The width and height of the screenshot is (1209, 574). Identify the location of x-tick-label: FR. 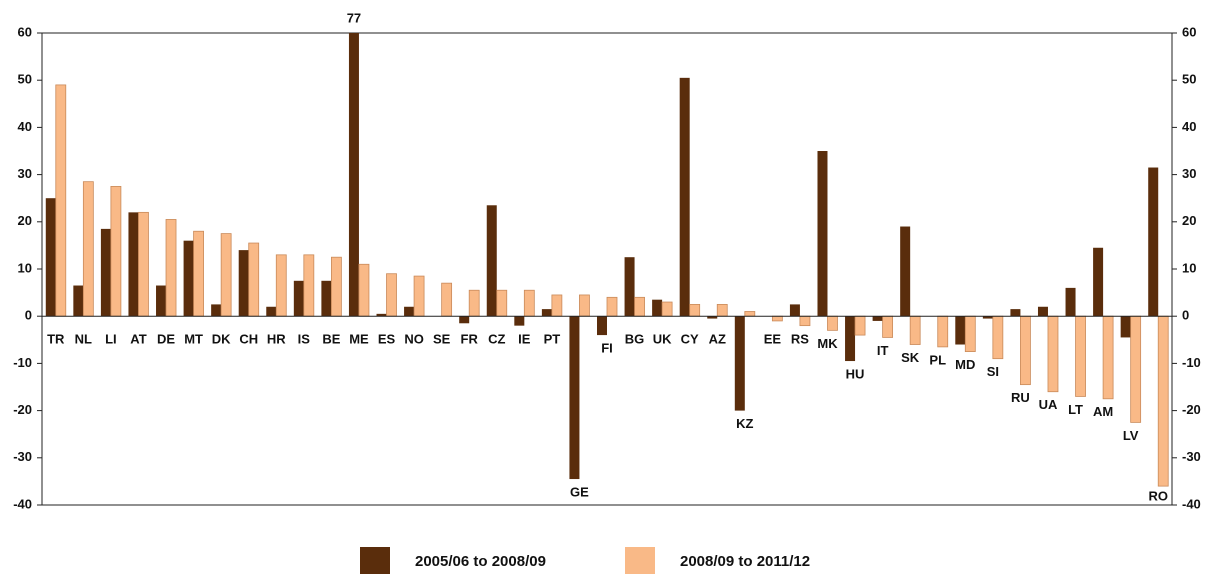
(470, 339).